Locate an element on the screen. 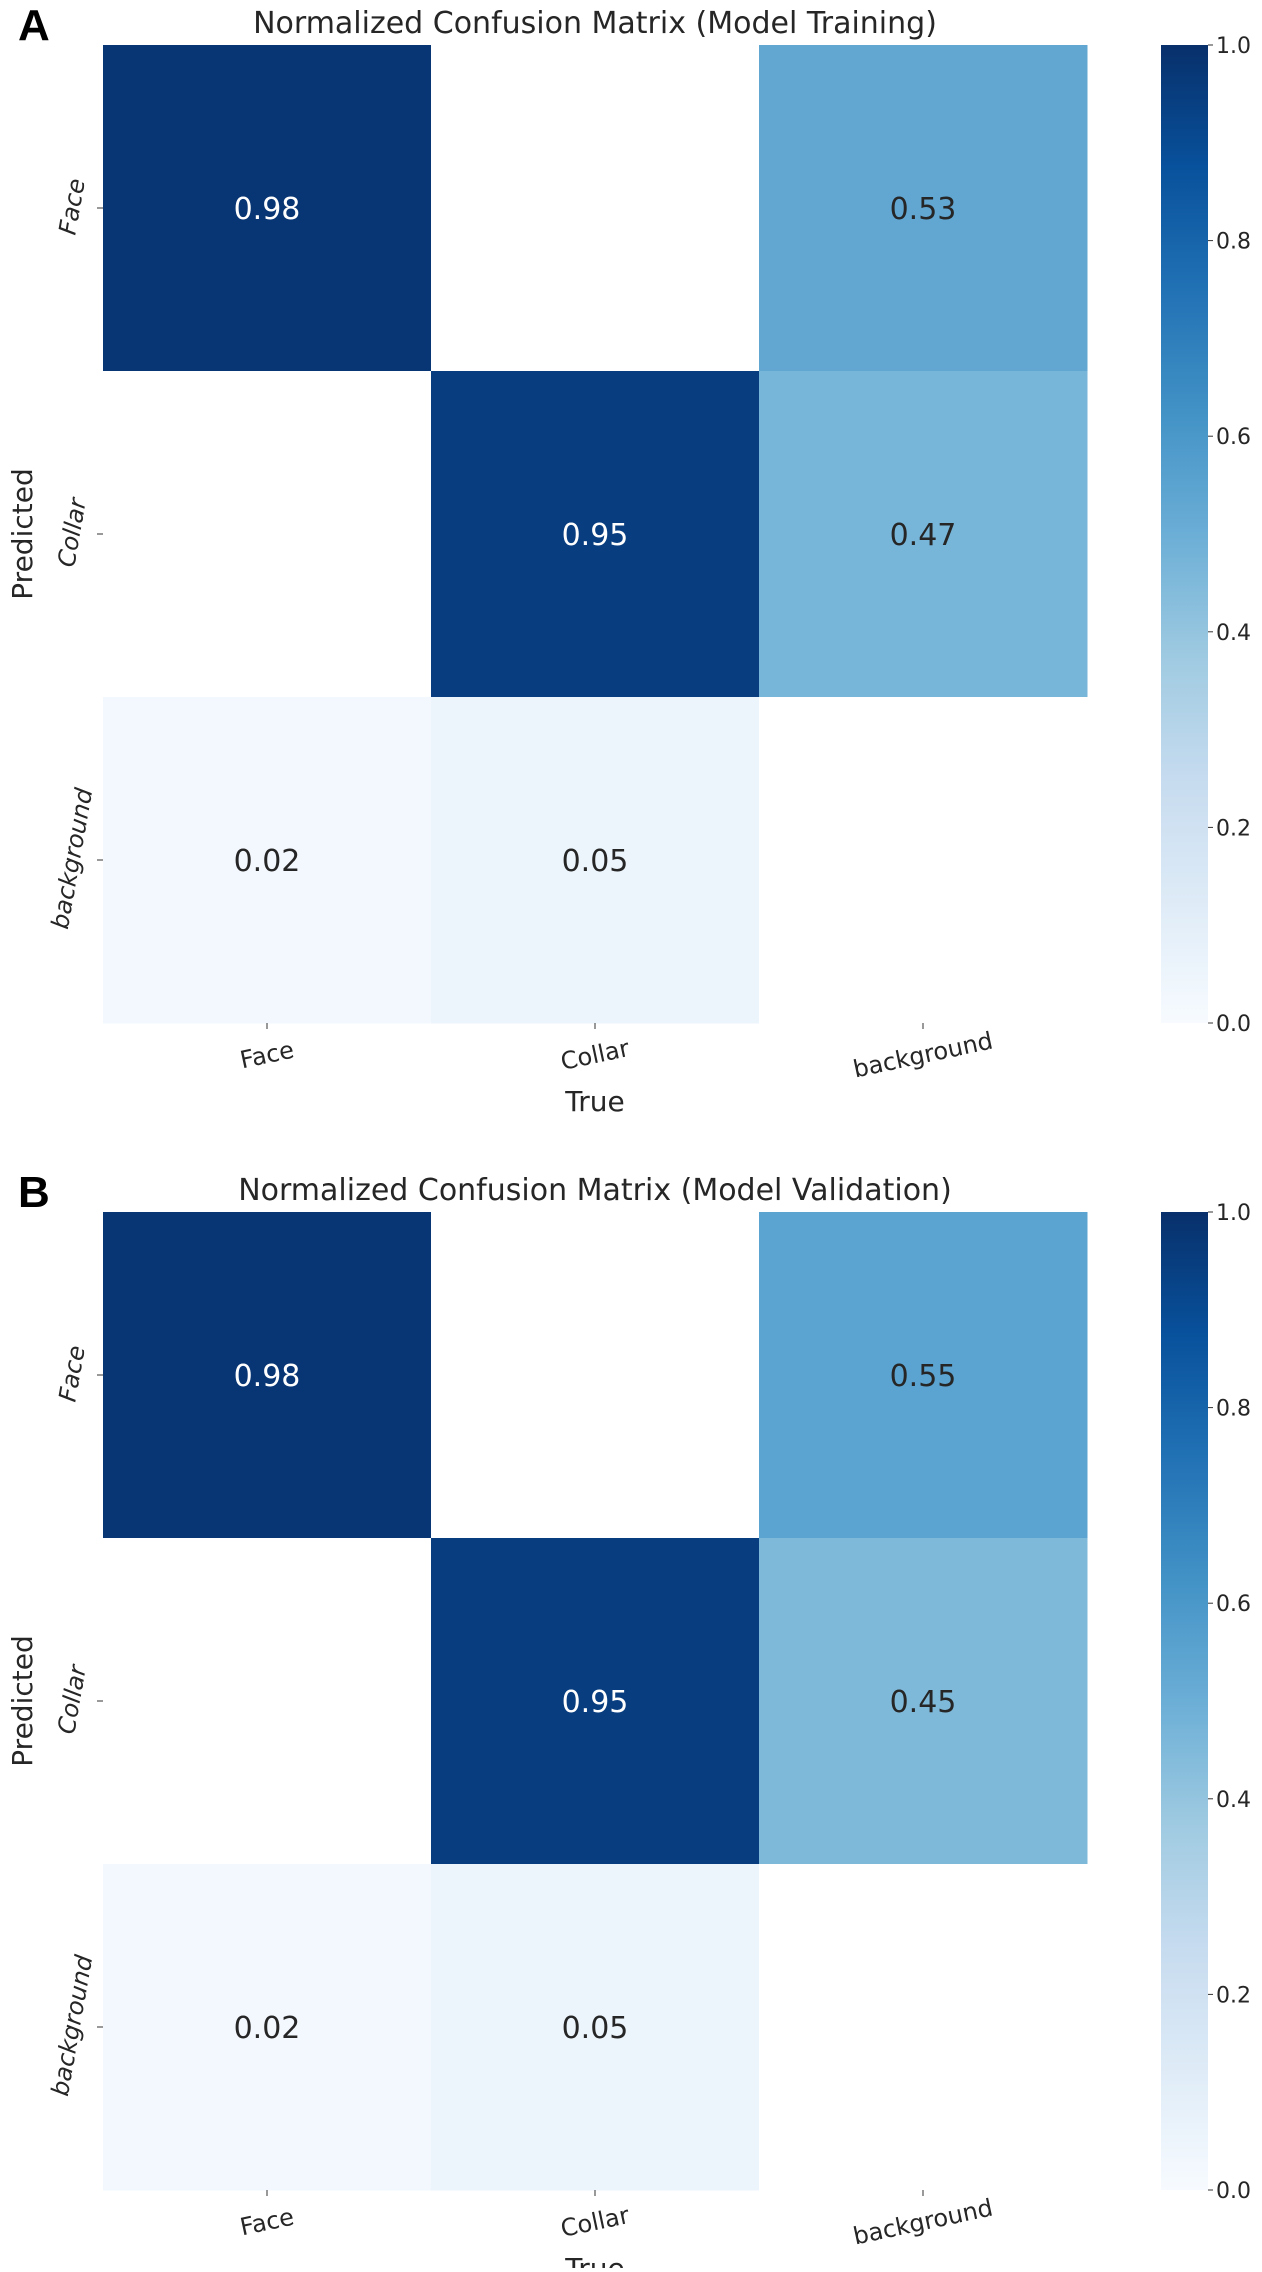  cell-annotation: 0.45 is located at coordinates (923, 1702).